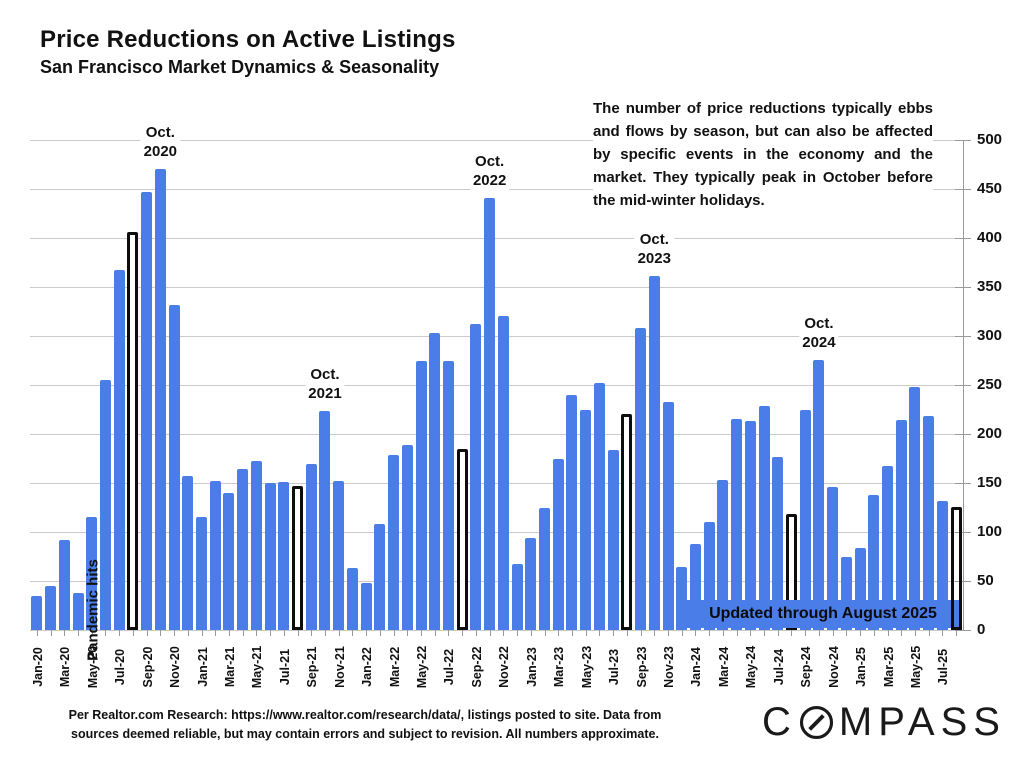 Image resolution: width=1024 pixels, height=768 pixels. Describe the element at coordinates (367, 667) in the screenshot. I see `x-axis-label-Jan-22: Jan-22` at that location.